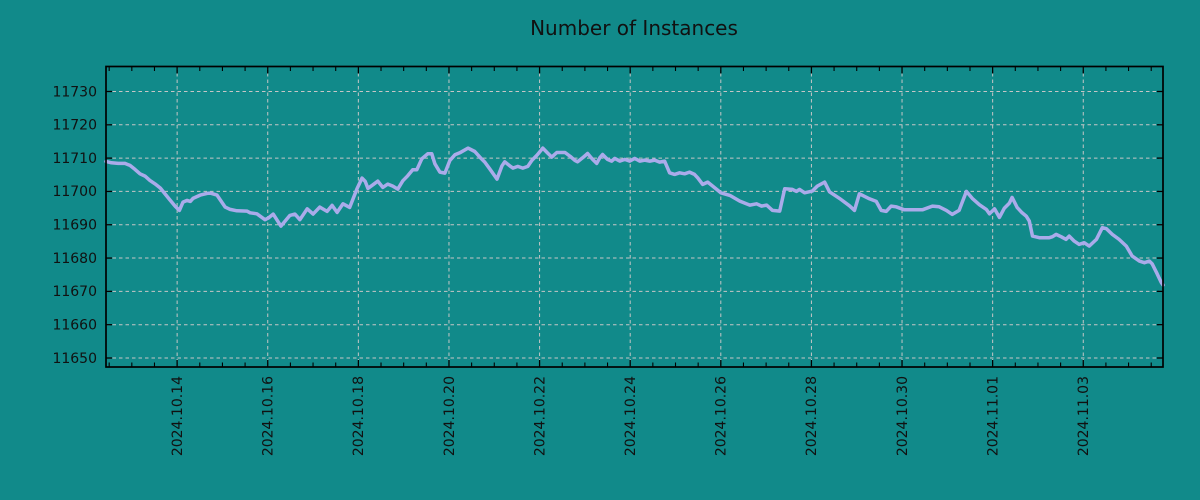 The width and height of the screenshot is (1200, 500). I want to click on x-tick-label: 2024.10.26, so click(722, 416).